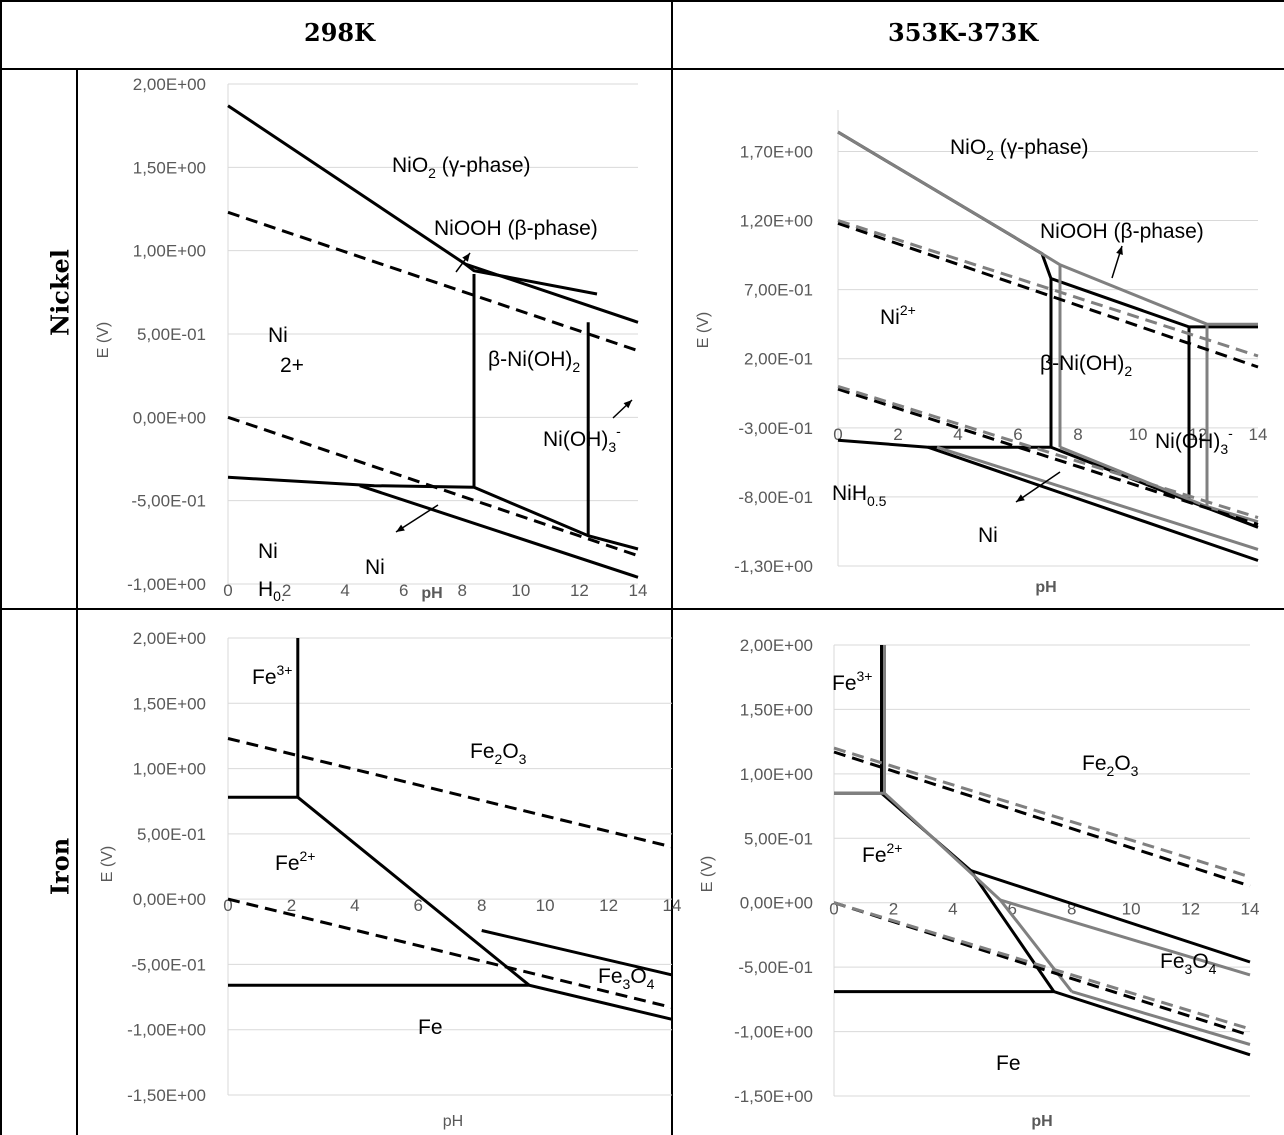 This screenshot has height=1135, width=1284. What do you see at coordinates (1110, 765) in the screenshot?
I see `region-label: Fe2O3` at bounding box center [1110, 765].